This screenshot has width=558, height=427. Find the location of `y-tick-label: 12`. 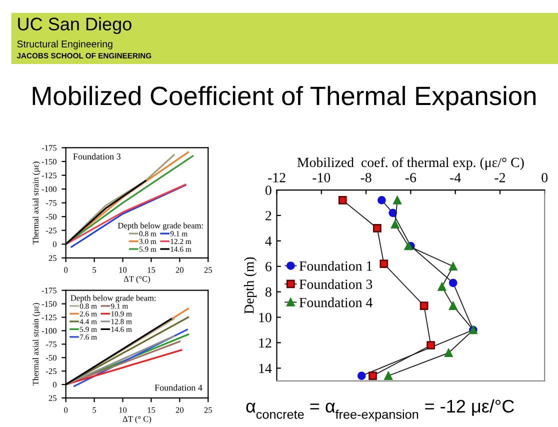

y-tick-label: 12 is located at coordinates (265, 343).